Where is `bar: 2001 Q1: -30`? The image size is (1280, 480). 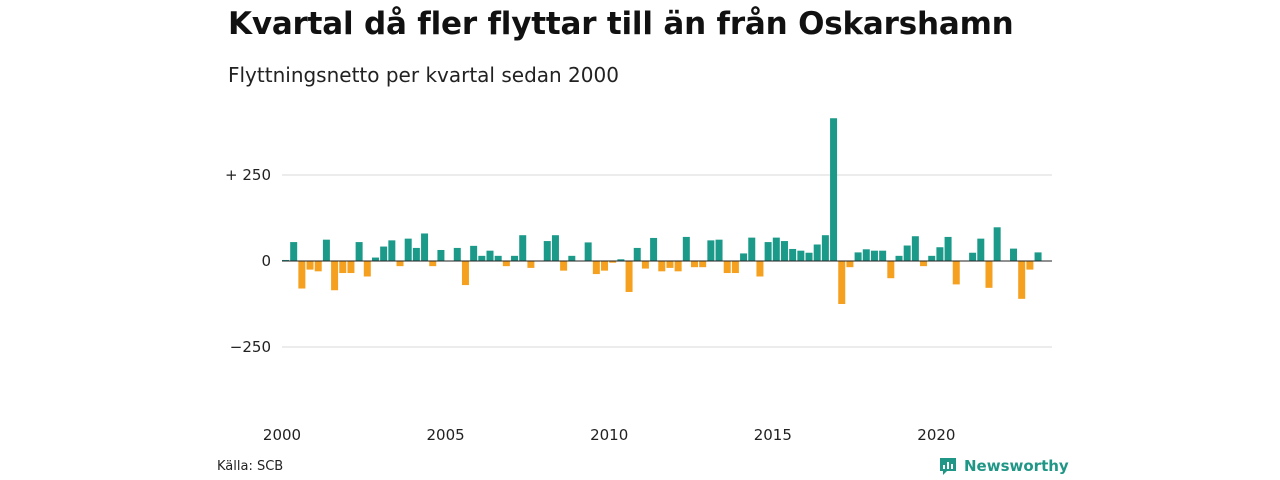
bar: 2001 Q1: -30 is located at coordinates (318, 266).